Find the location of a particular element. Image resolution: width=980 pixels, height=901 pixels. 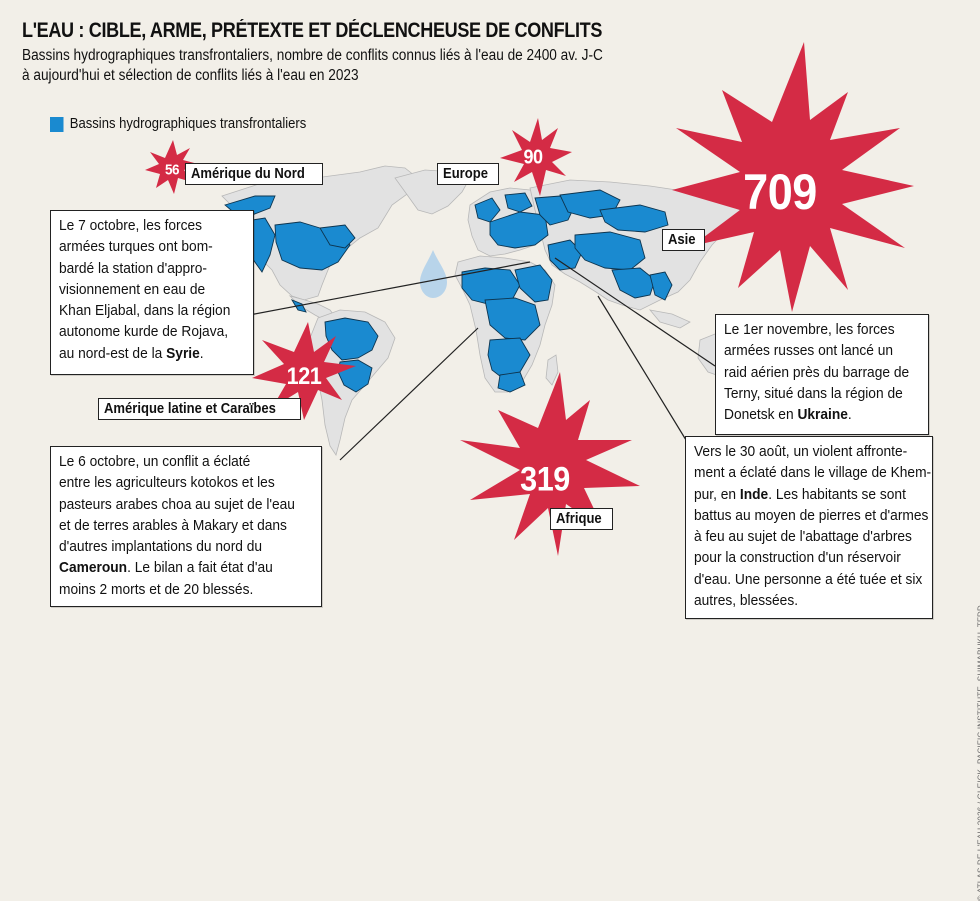

note-line: Terny, situé dans la région de is located at coordinates (813, 393).